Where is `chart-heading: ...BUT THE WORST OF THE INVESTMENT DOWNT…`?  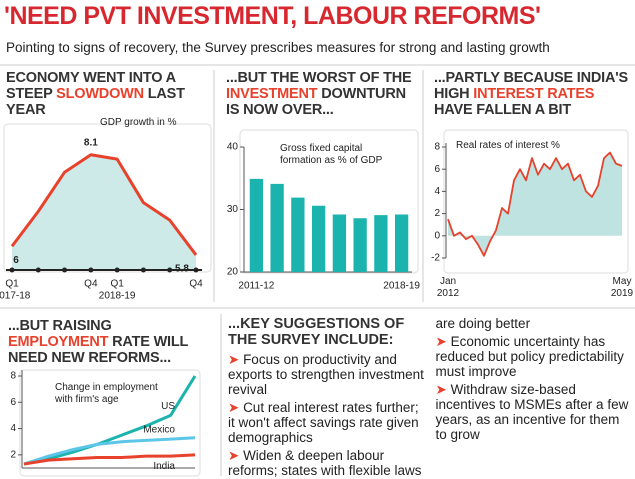
chart-heading: ...BUT THE WORST OF THE INVESTMENT DOWNT… is located at coordinates (323, 94).